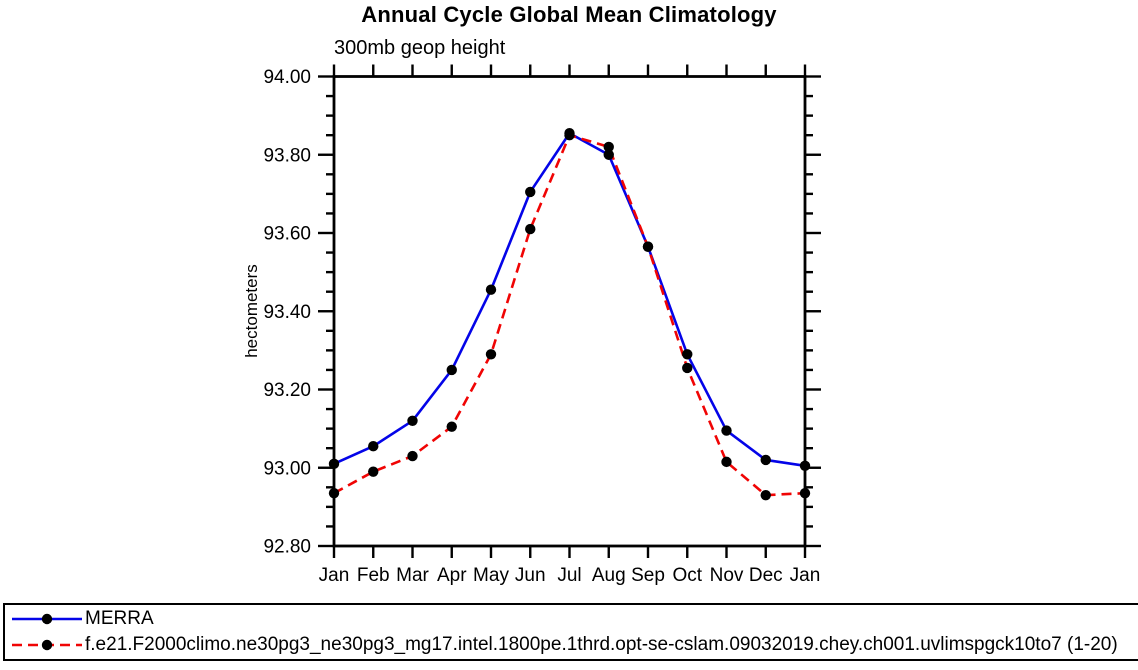  What do you see at coordinates (569, 575) in the screenshot?
I see `x-tick-label: Jul` at bounding box center [569, 575].